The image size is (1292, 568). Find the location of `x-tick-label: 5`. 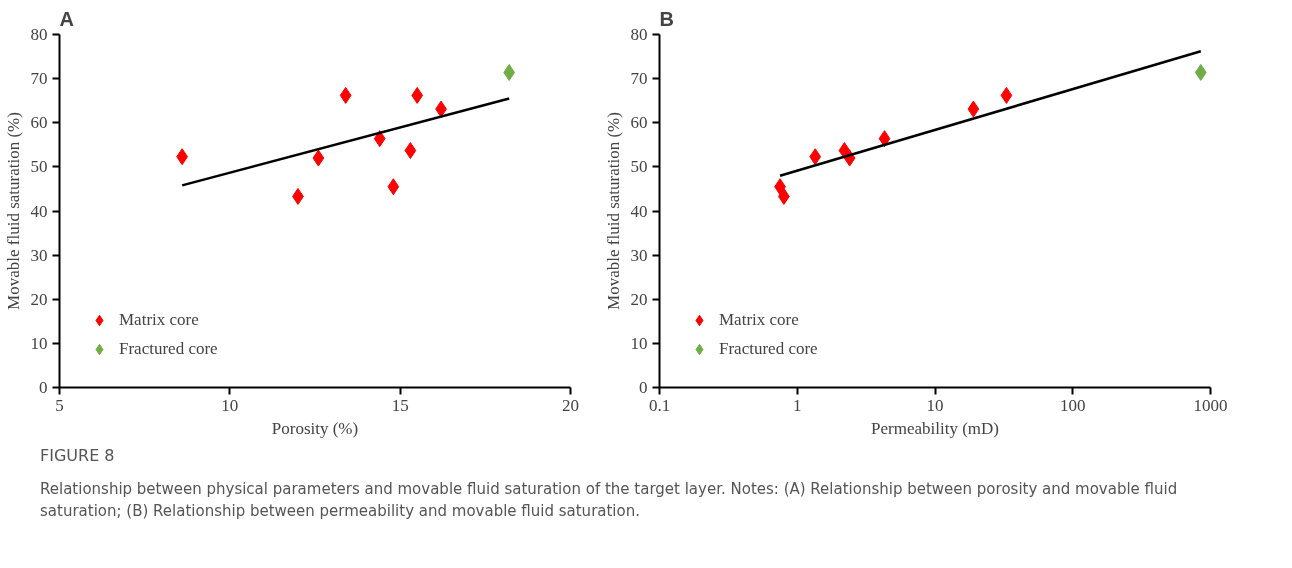

x-tick-label: 5 is located at coordinates (59, 405).